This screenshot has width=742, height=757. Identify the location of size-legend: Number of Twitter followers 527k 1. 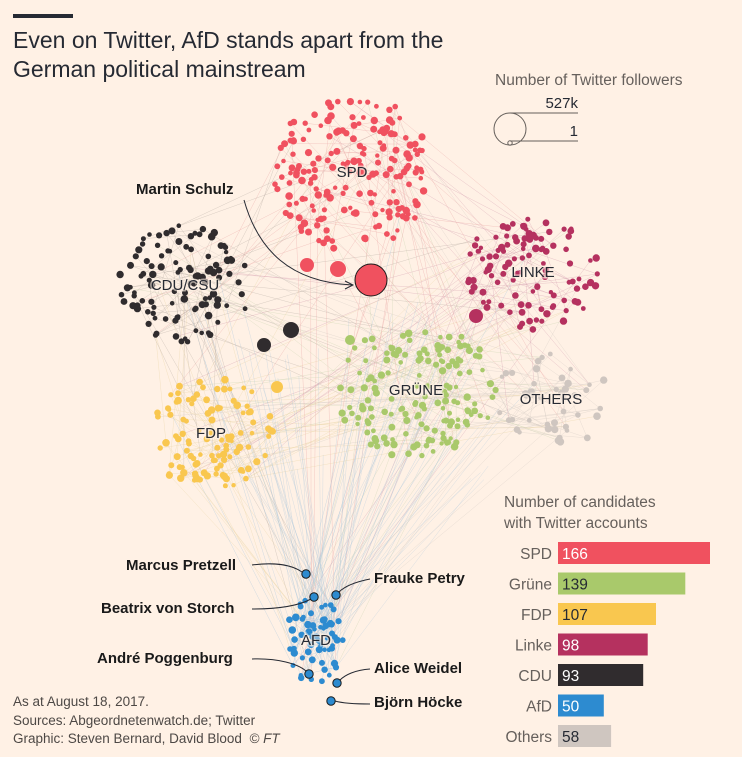
(588, 109).